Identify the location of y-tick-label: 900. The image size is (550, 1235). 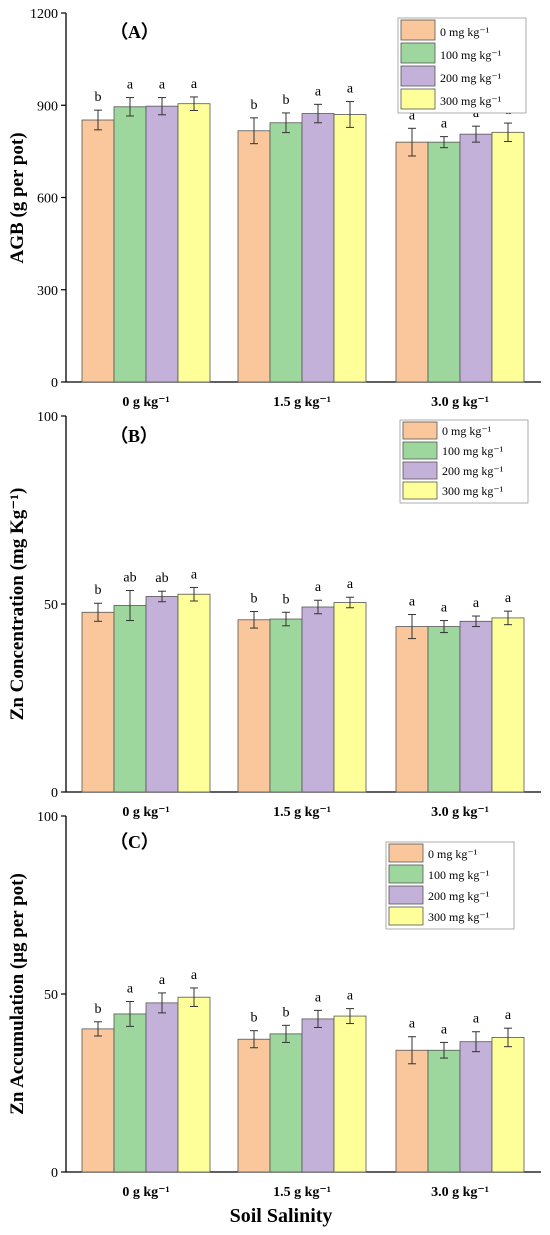
(47, 106).